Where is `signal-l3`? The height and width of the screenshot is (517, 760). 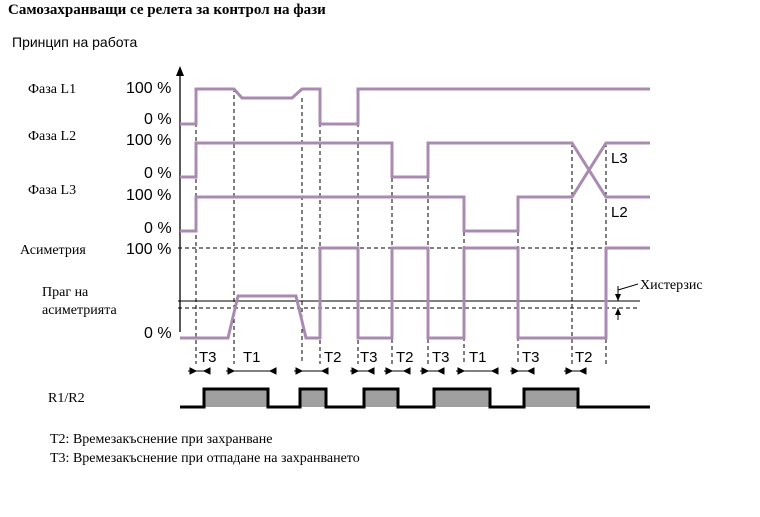
signal-l3 is located at coordinates (415, 187).